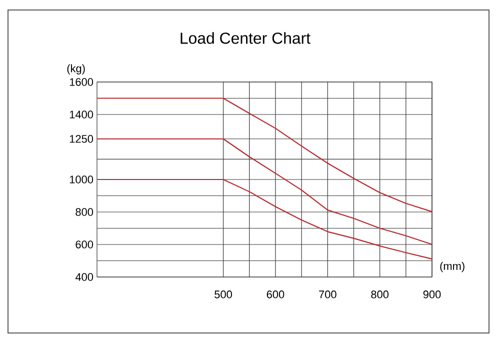 This screenshot has height=343, width=497. I want to click on x-tick-label: 900, so click(432, 294).